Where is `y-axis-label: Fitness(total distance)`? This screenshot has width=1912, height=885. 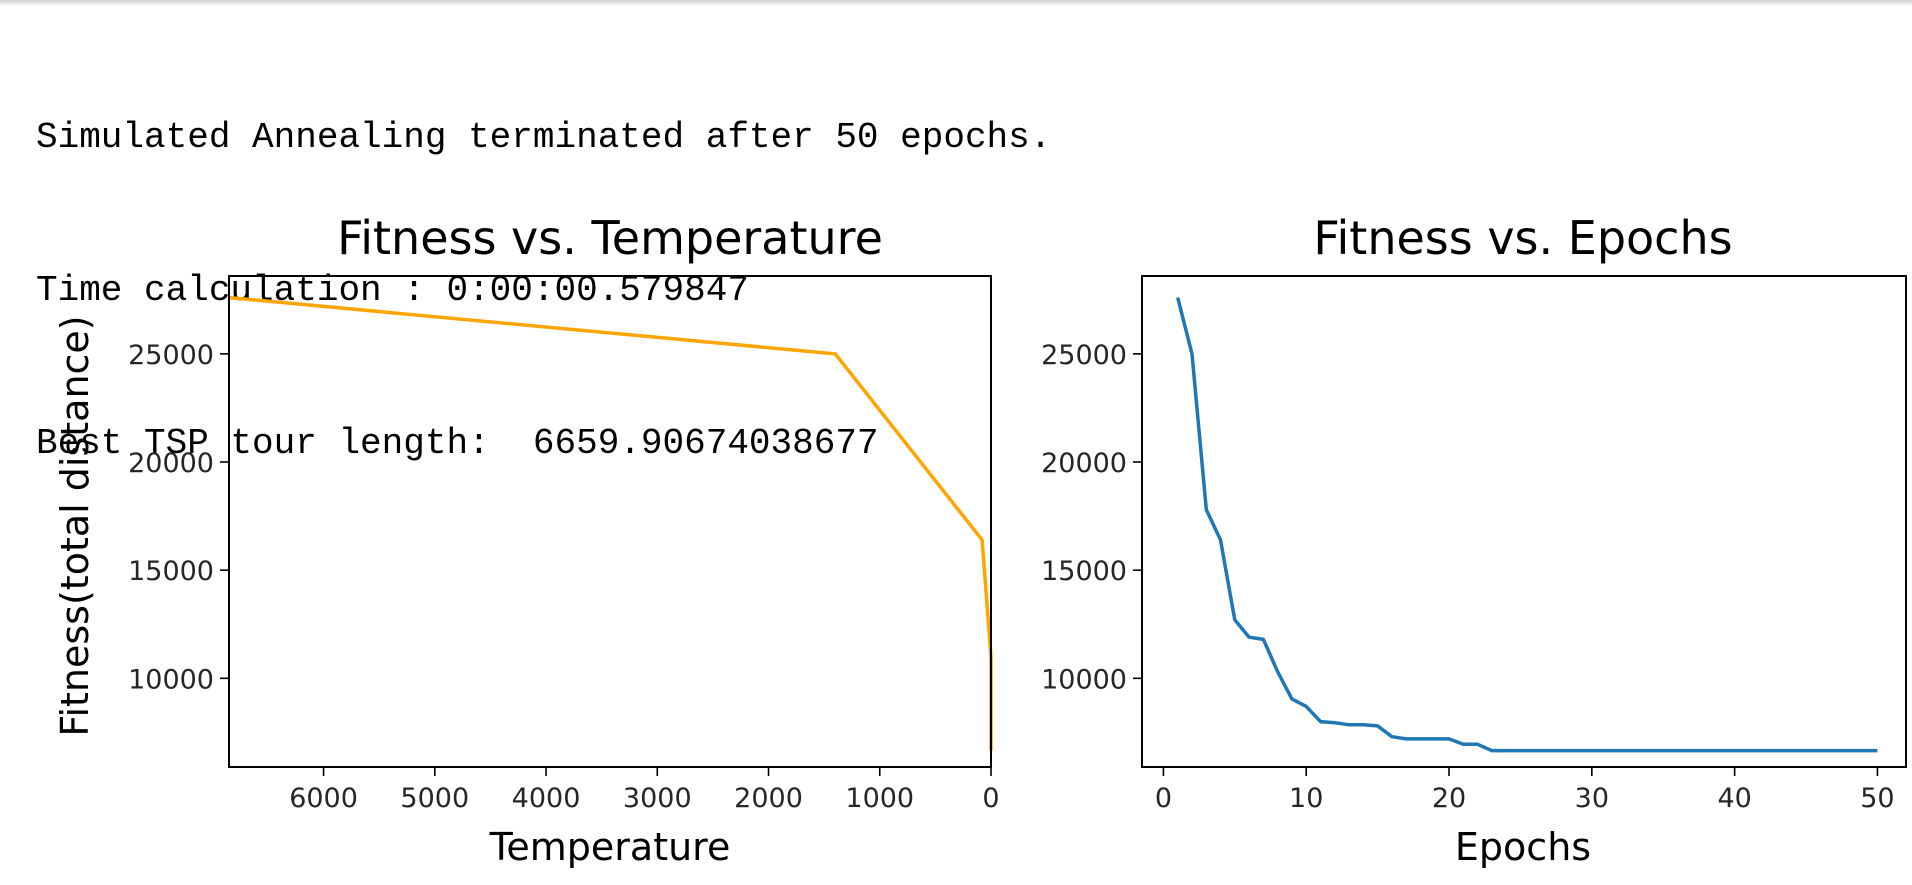
y-axis-label: Fitness(total distance) is located at coordinates (75, 525).